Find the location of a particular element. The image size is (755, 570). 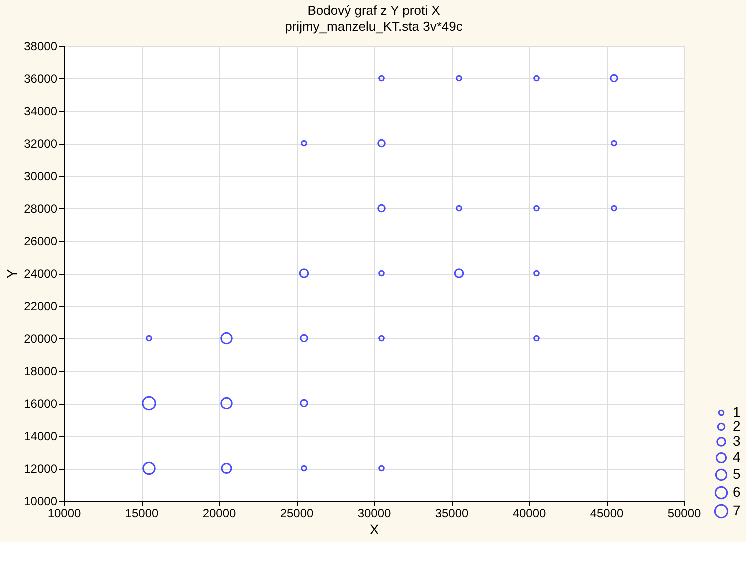

y-tick-label: 38000 is located at coordinates (41, 47).